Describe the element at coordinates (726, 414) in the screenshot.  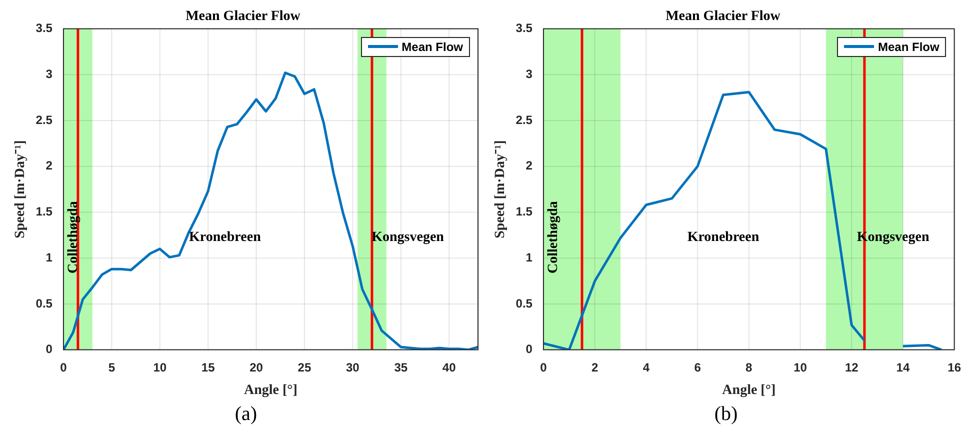
I see `text: (b)` at that location.